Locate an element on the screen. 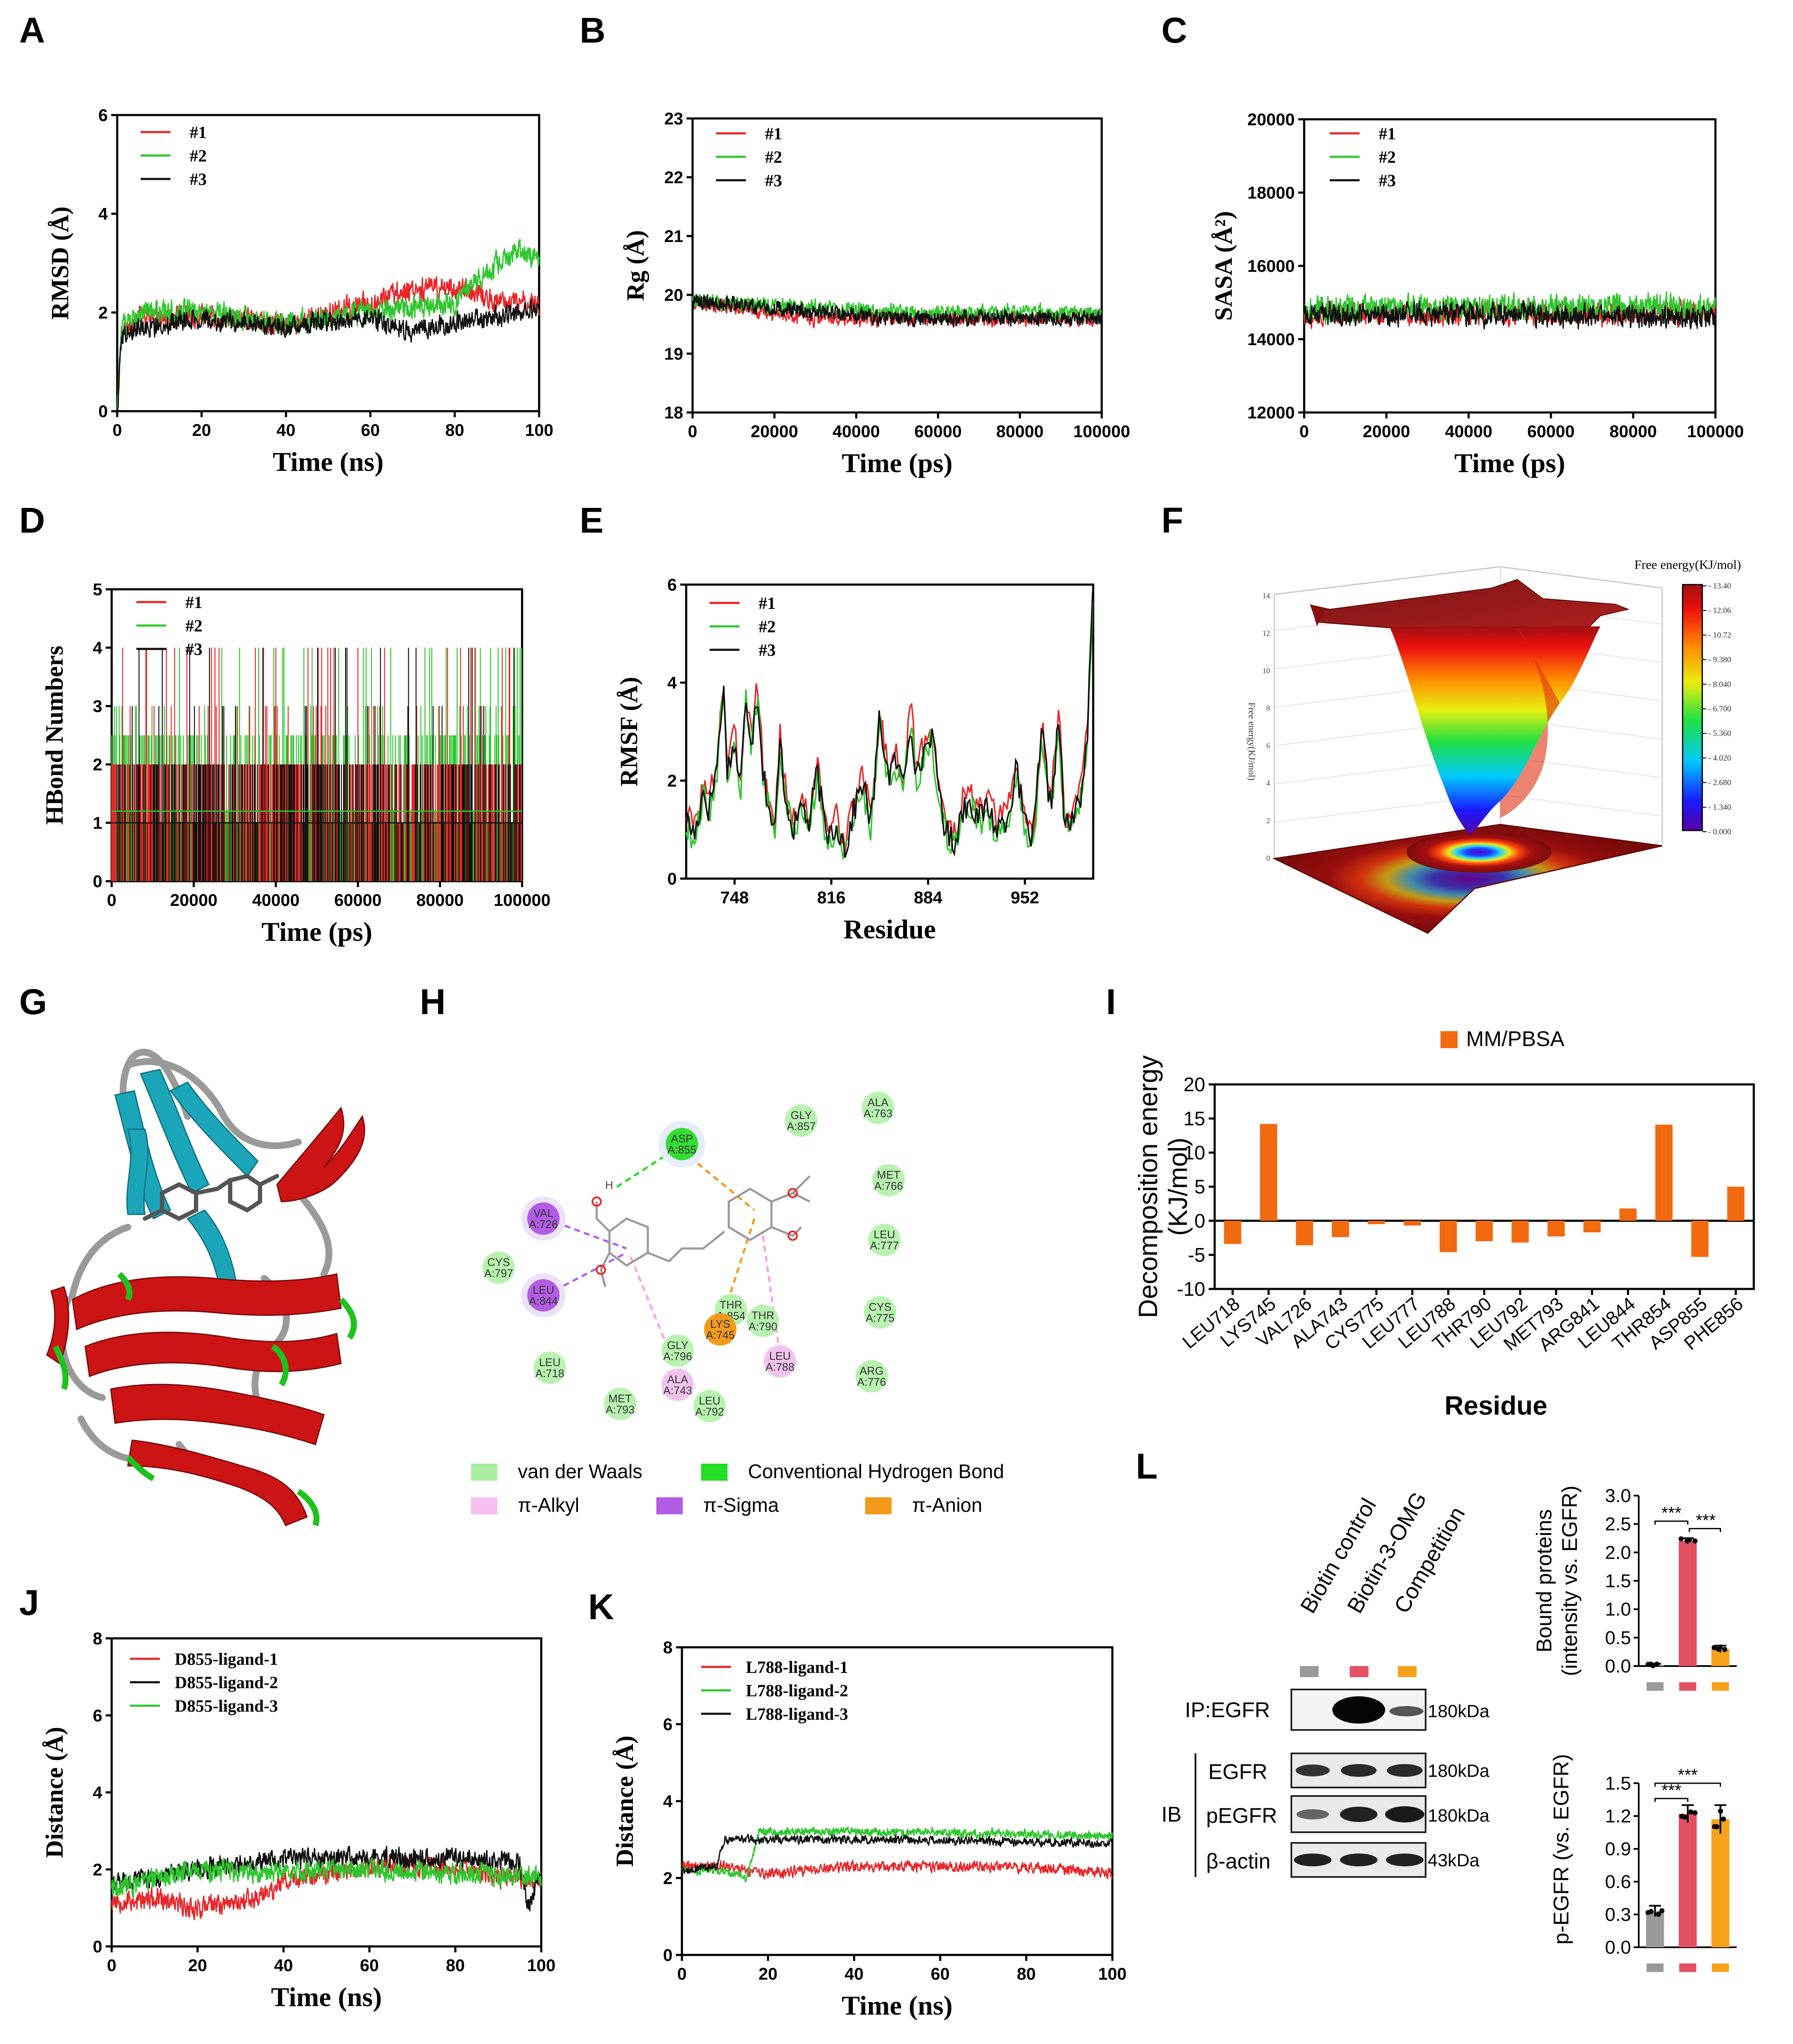 Image resolution: width=1793 pixels, height=2044 pixels. row-label-beta-actin: β-actin is located at coordinates (1238, 1861).